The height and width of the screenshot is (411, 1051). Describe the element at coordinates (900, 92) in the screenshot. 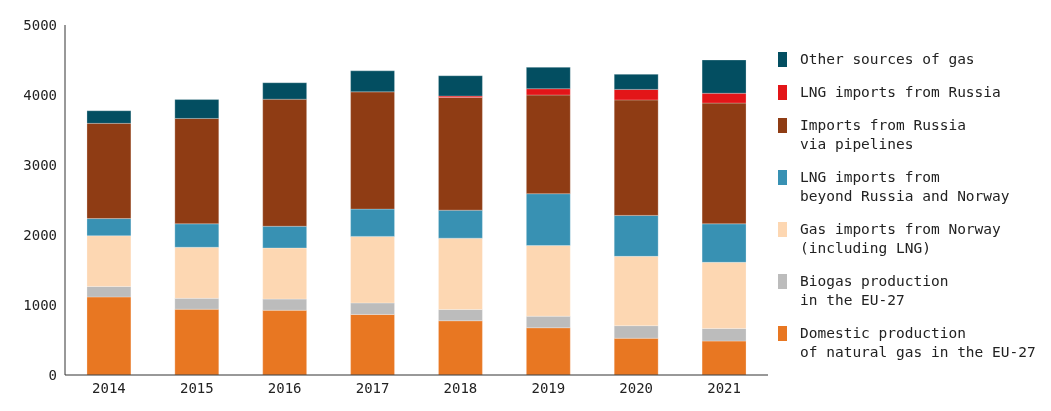

I see `legend-label: LNG imports from Russia` at that location.